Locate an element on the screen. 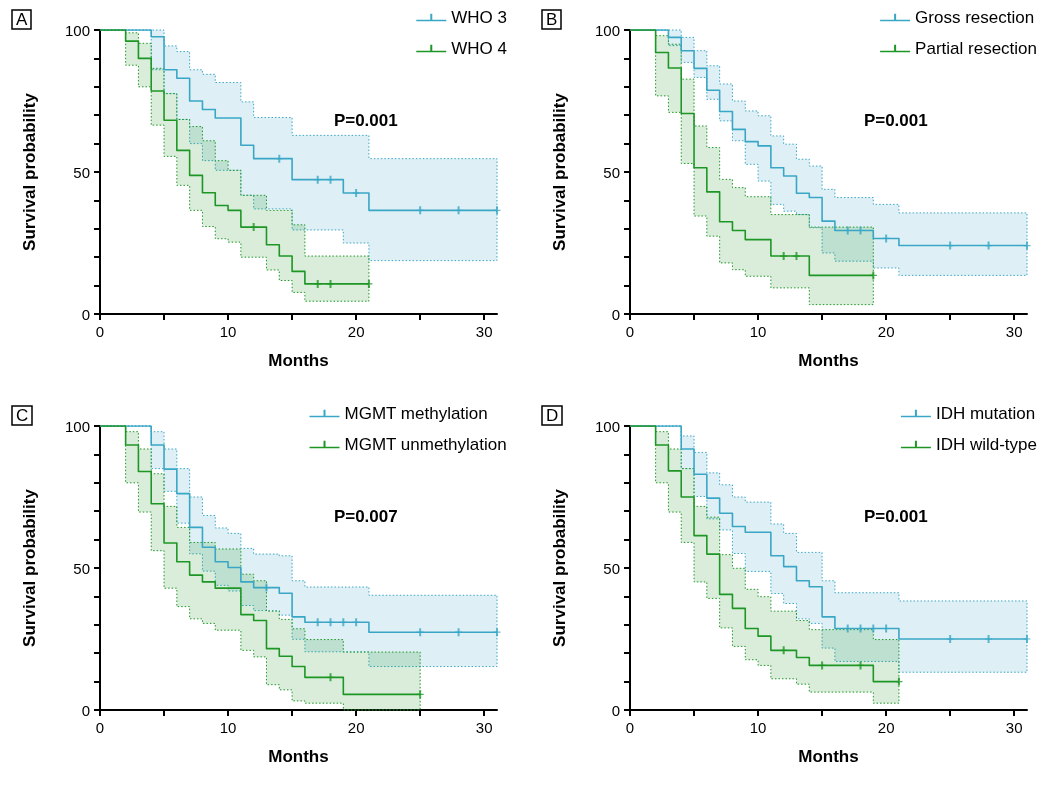  chart-title: B is located at coordinates (552, 19).